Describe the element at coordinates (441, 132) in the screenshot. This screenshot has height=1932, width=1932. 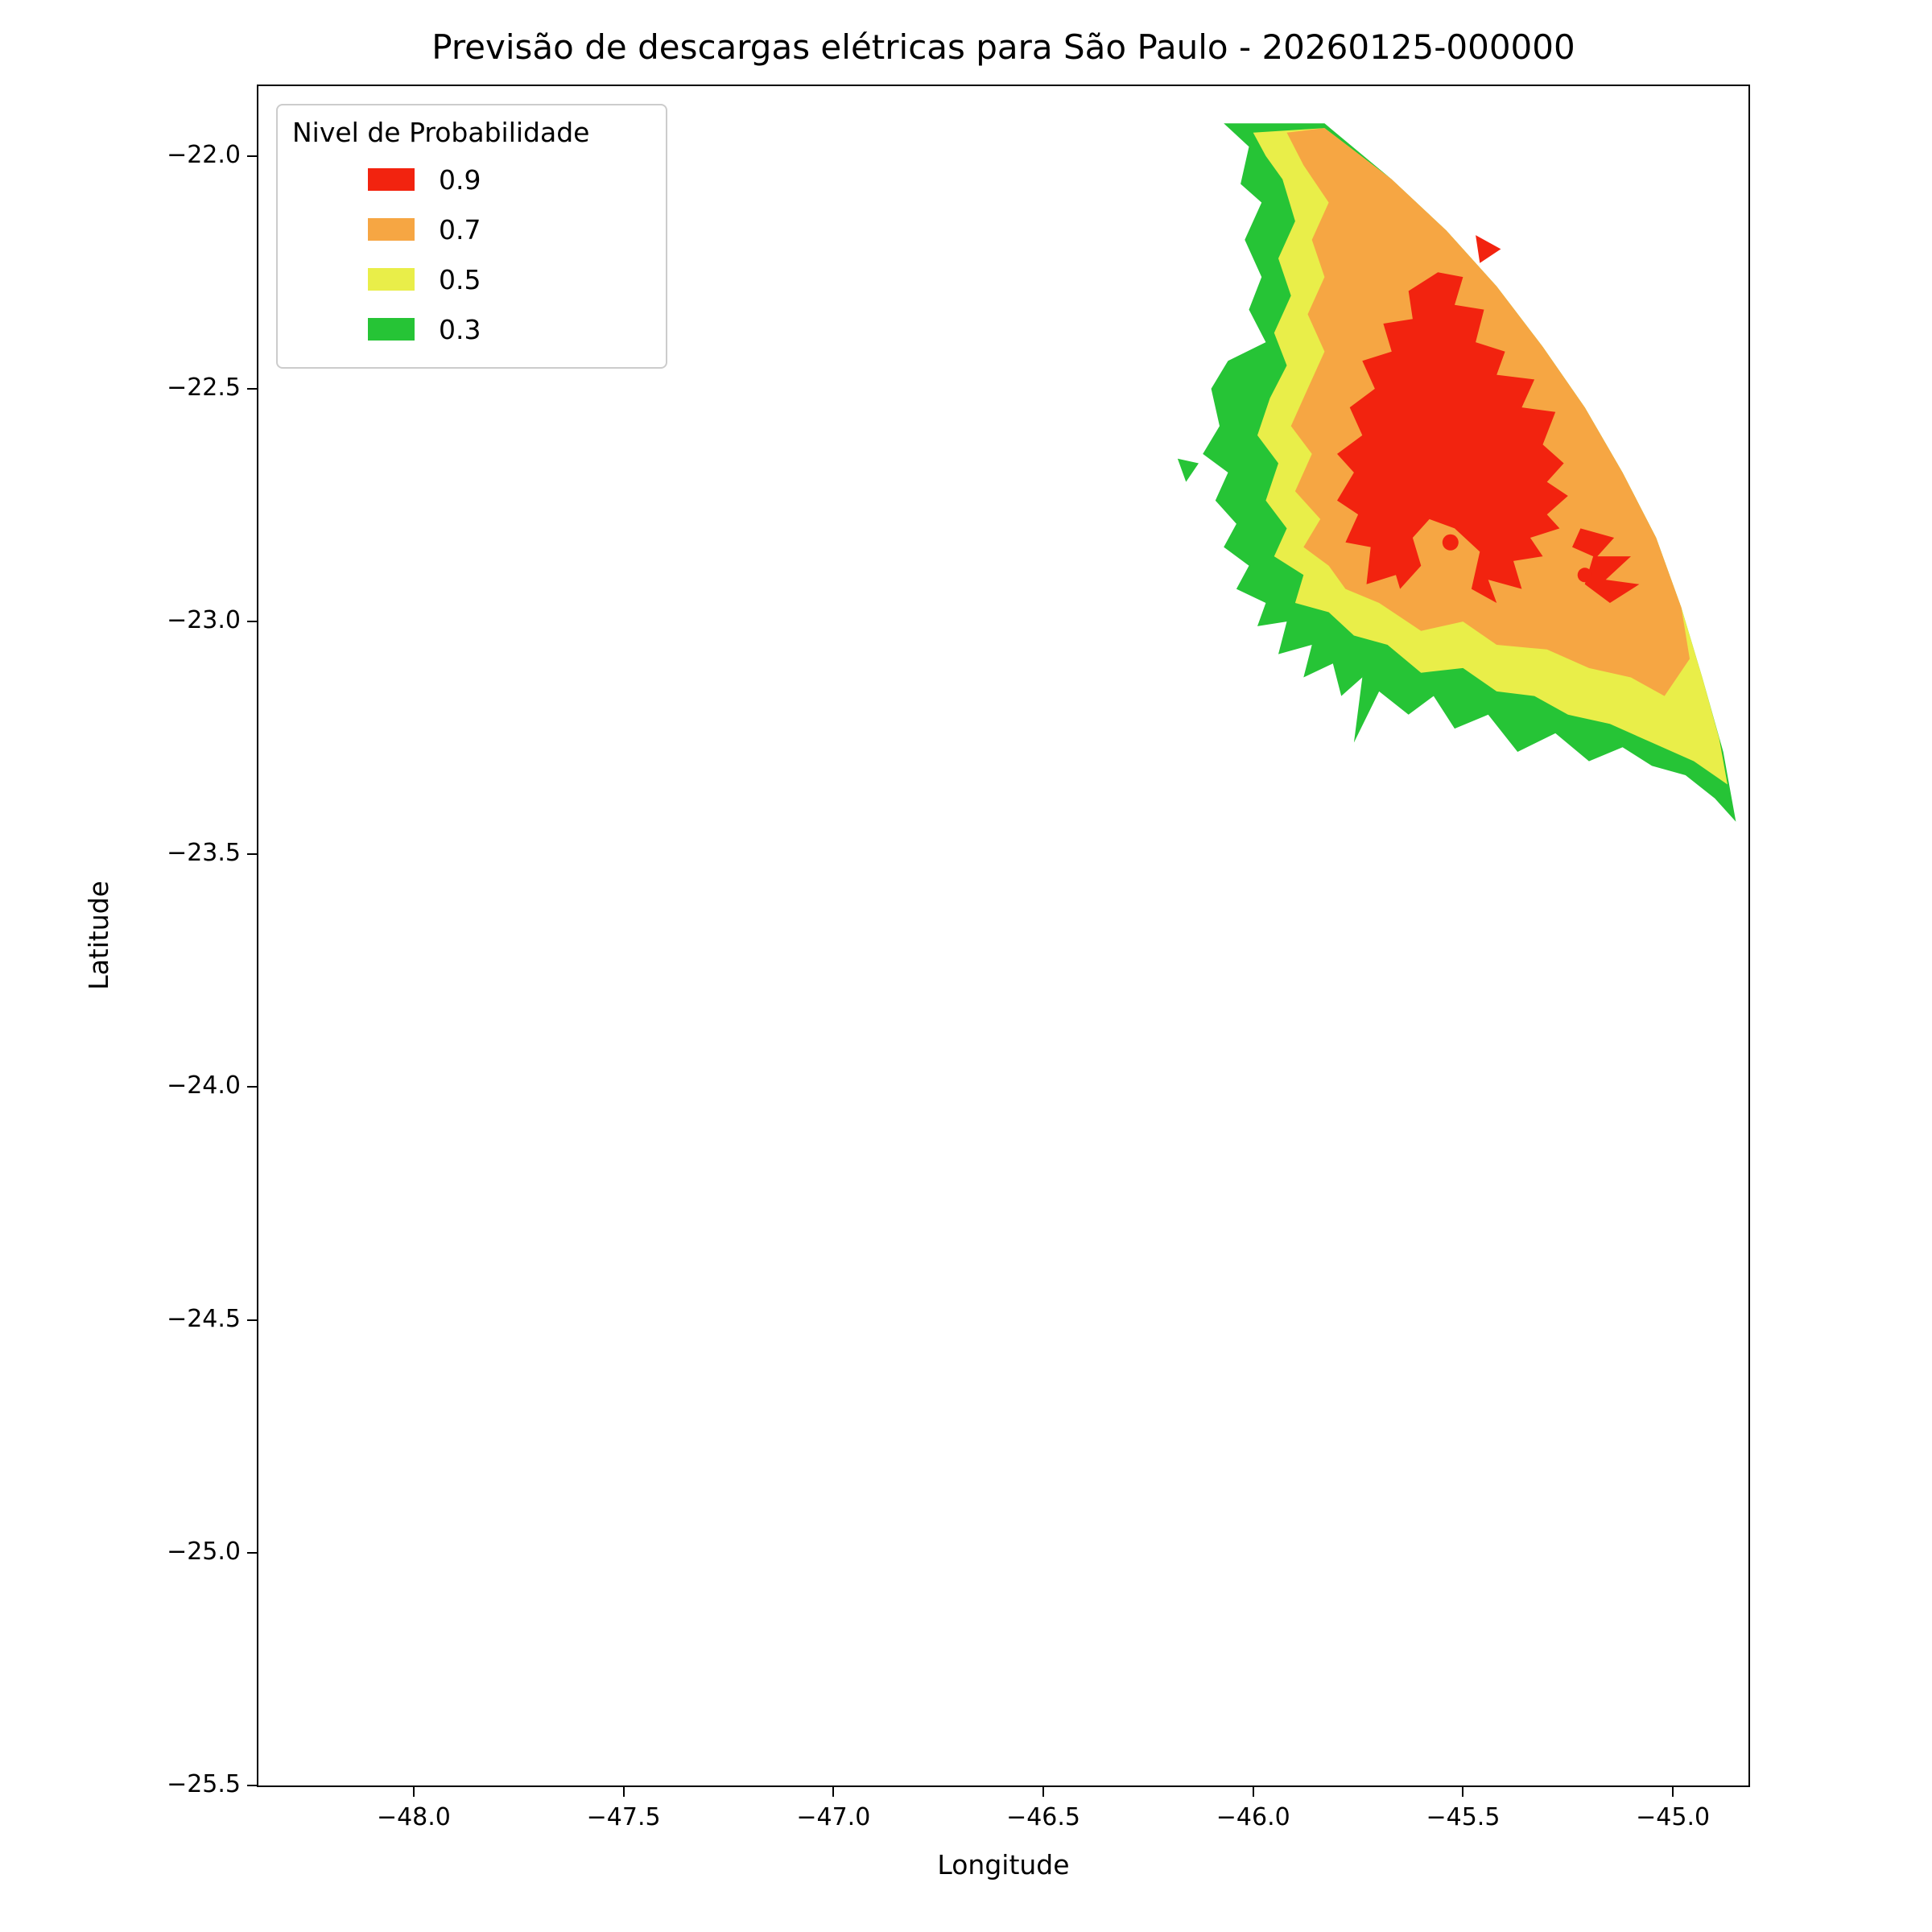
I see `legend-title: Nivel de Probabilidade` at that location.